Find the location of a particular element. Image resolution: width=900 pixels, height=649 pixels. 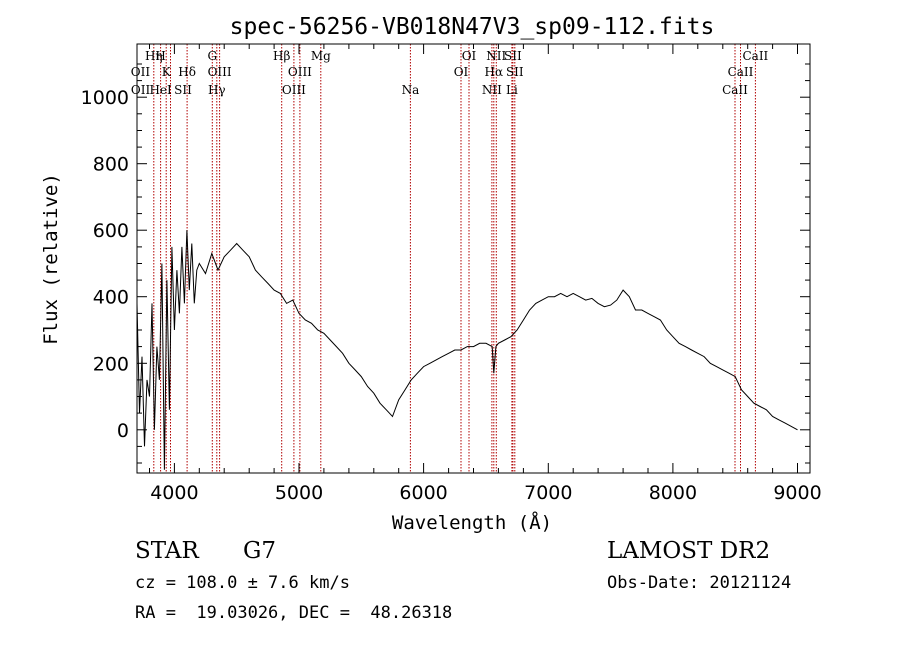

line-label-16: OI is located at coordinates (469, 56).